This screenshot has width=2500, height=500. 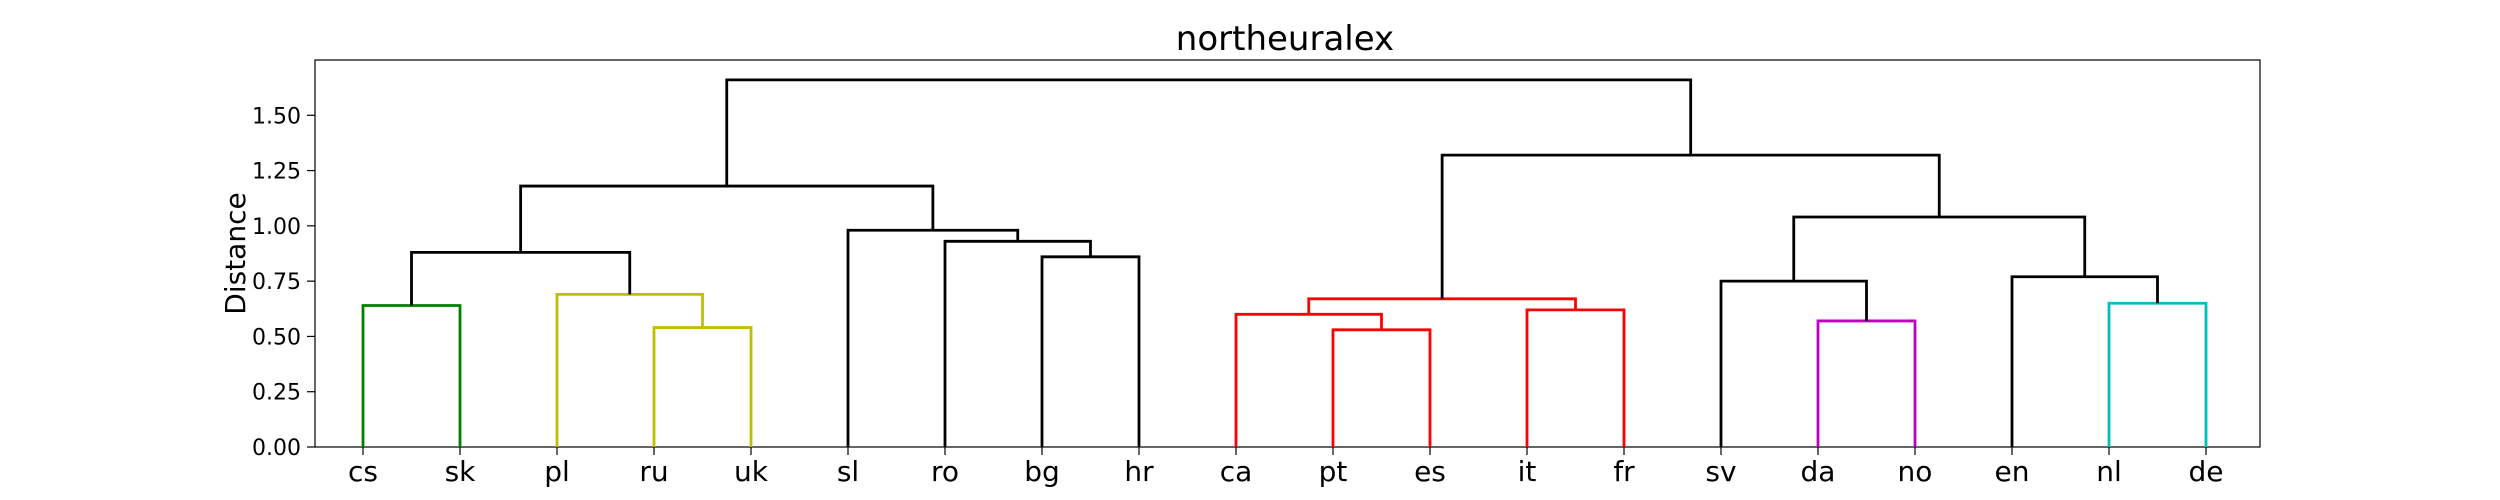 What do you see at coordinates (1818, 471) in the screenshot?
I see `leaf-label-da: da` at bounding box center [1818, 471].